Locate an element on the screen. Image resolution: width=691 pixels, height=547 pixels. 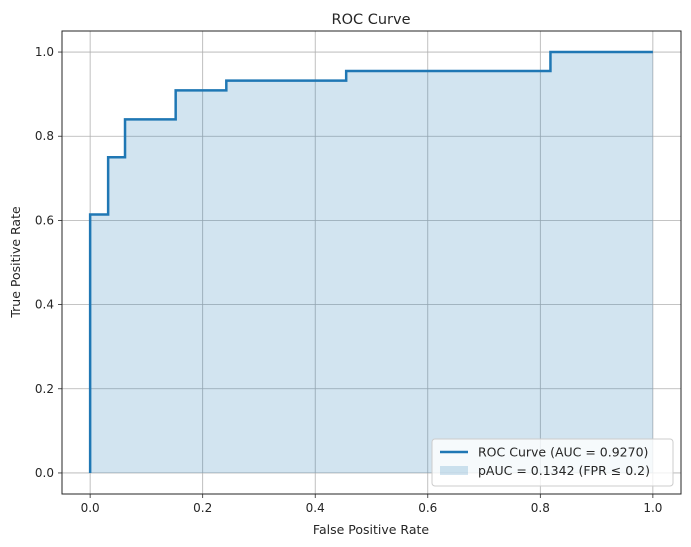
chart-title: ROC Curve is located at coordinates (371, 20).